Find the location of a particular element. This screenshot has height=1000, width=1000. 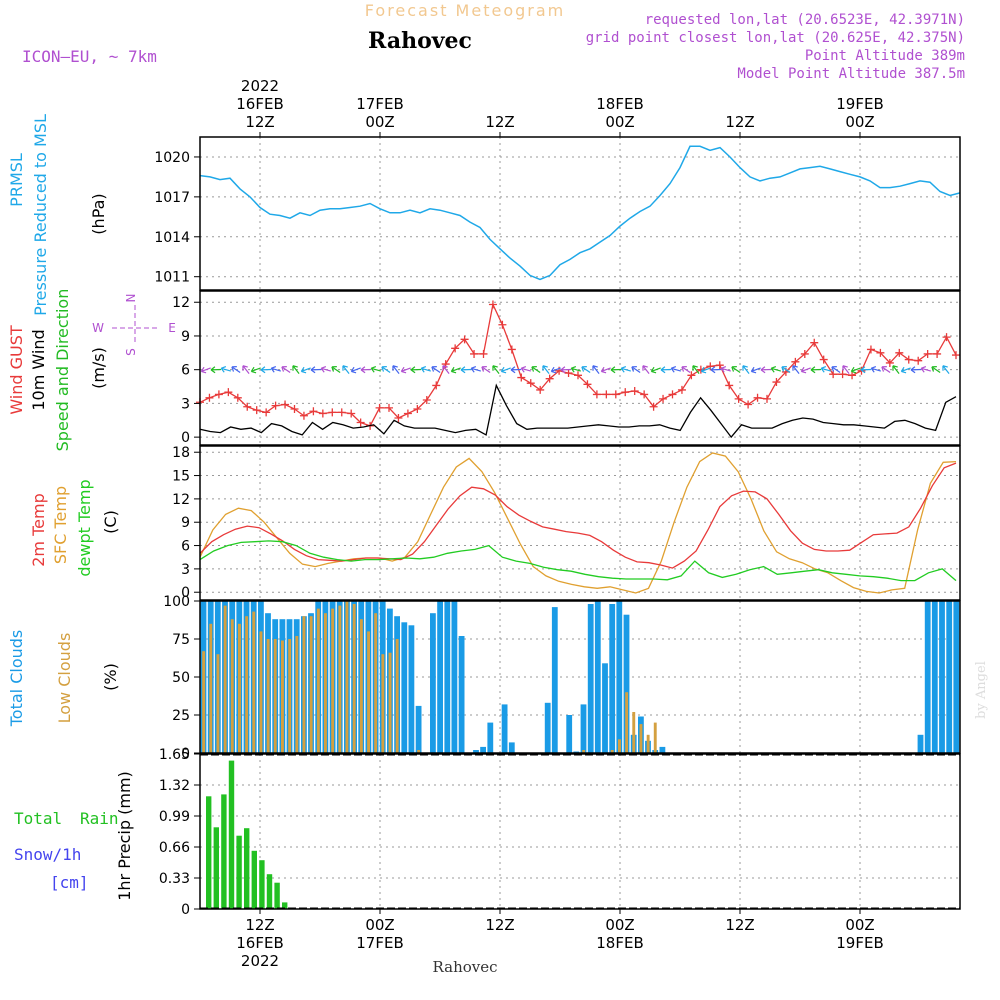

bottom-date-label: 19FEB is located at coordinates (859, 943).